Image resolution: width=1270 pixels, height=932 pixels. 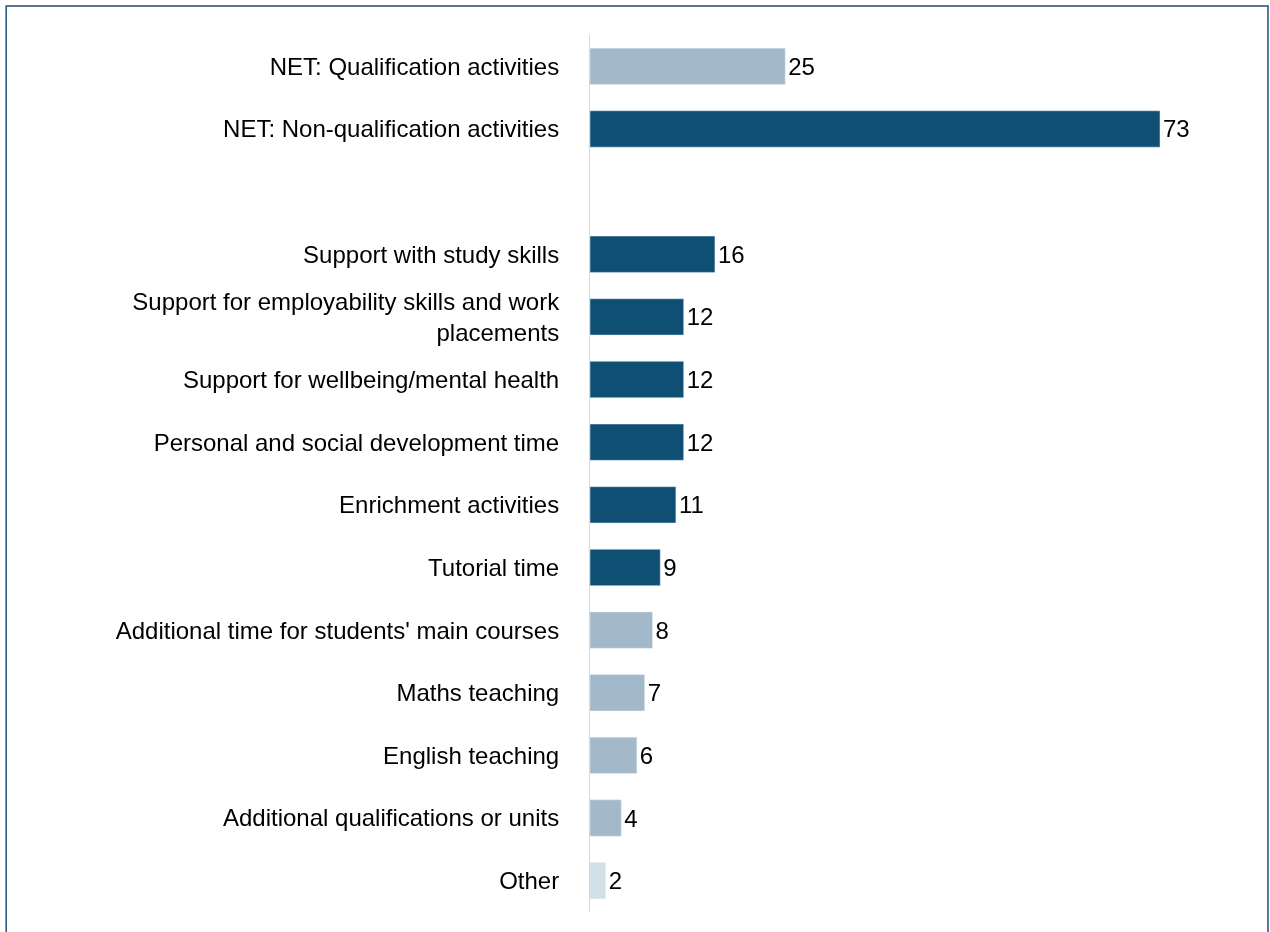 What do you see at coordinates (670, 567) in the screenshot?
I see `data-label: 9` at bounding box center [670, 567].